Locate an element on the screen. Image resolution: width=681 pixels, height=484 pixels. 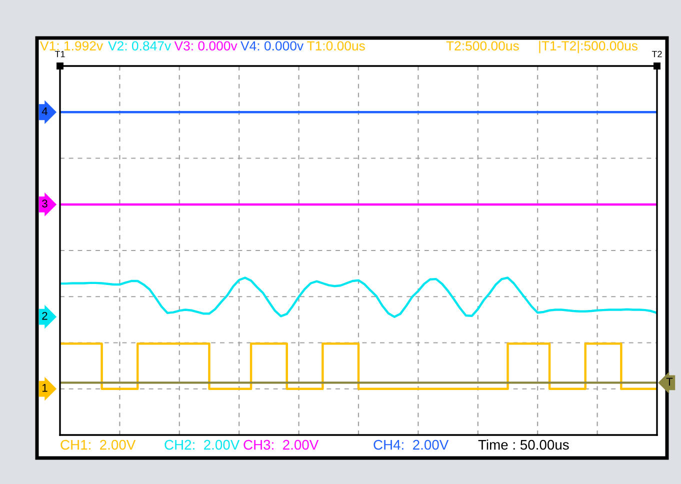
text: V3: 0.000v is located at coordinates (206, 46).